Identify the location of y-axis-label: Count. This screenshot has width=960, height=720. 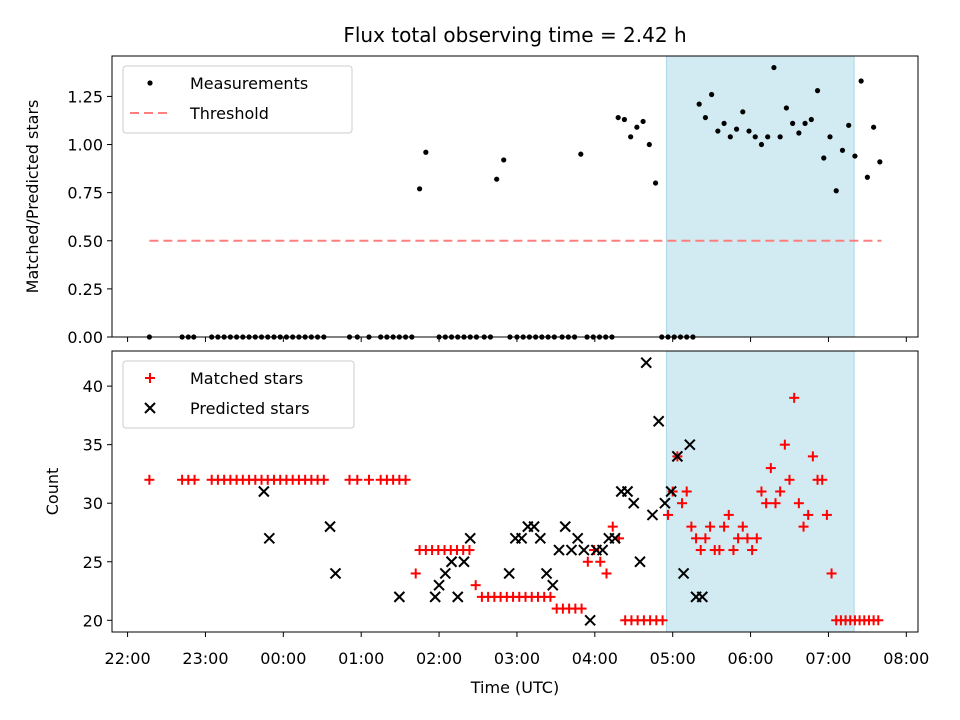
(52, 492).